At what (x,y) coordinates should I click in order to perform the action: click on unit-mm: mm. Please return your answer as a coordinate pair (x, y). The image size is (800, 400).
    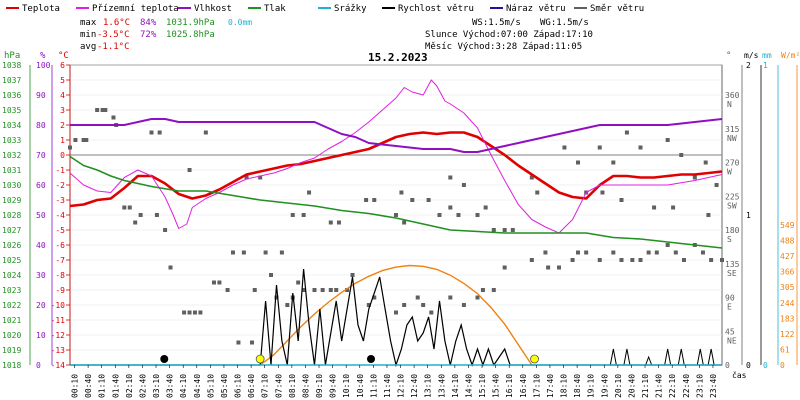
    Looking at the image, I should click on (767, 55).